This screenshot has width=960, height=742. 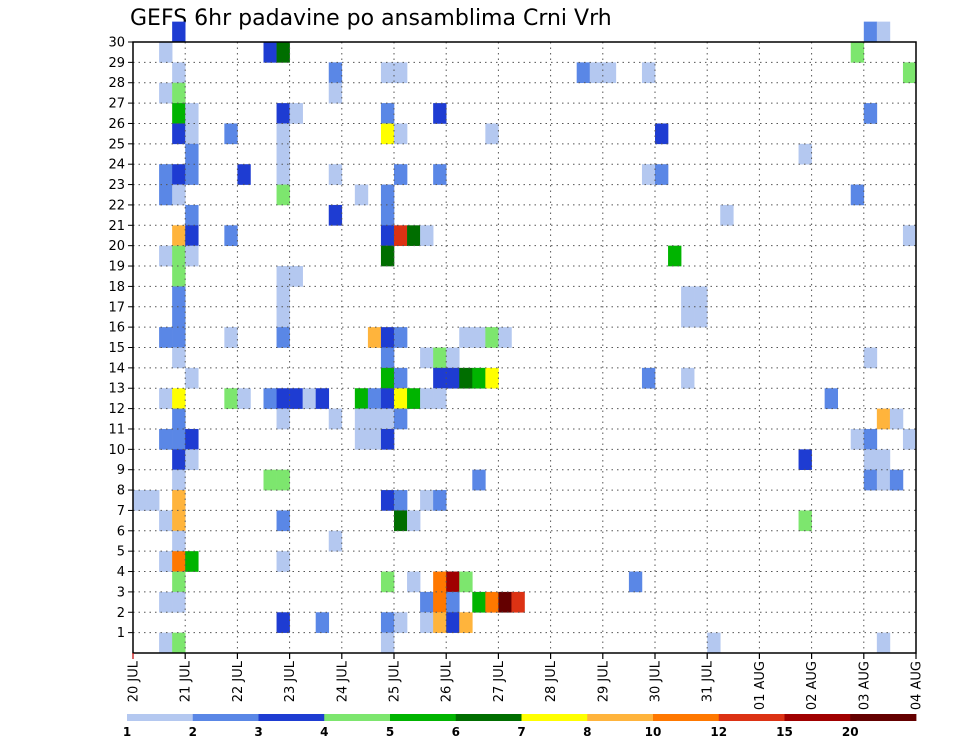 I want to click on y-tick-label: 23, so click(x=116, y=185).